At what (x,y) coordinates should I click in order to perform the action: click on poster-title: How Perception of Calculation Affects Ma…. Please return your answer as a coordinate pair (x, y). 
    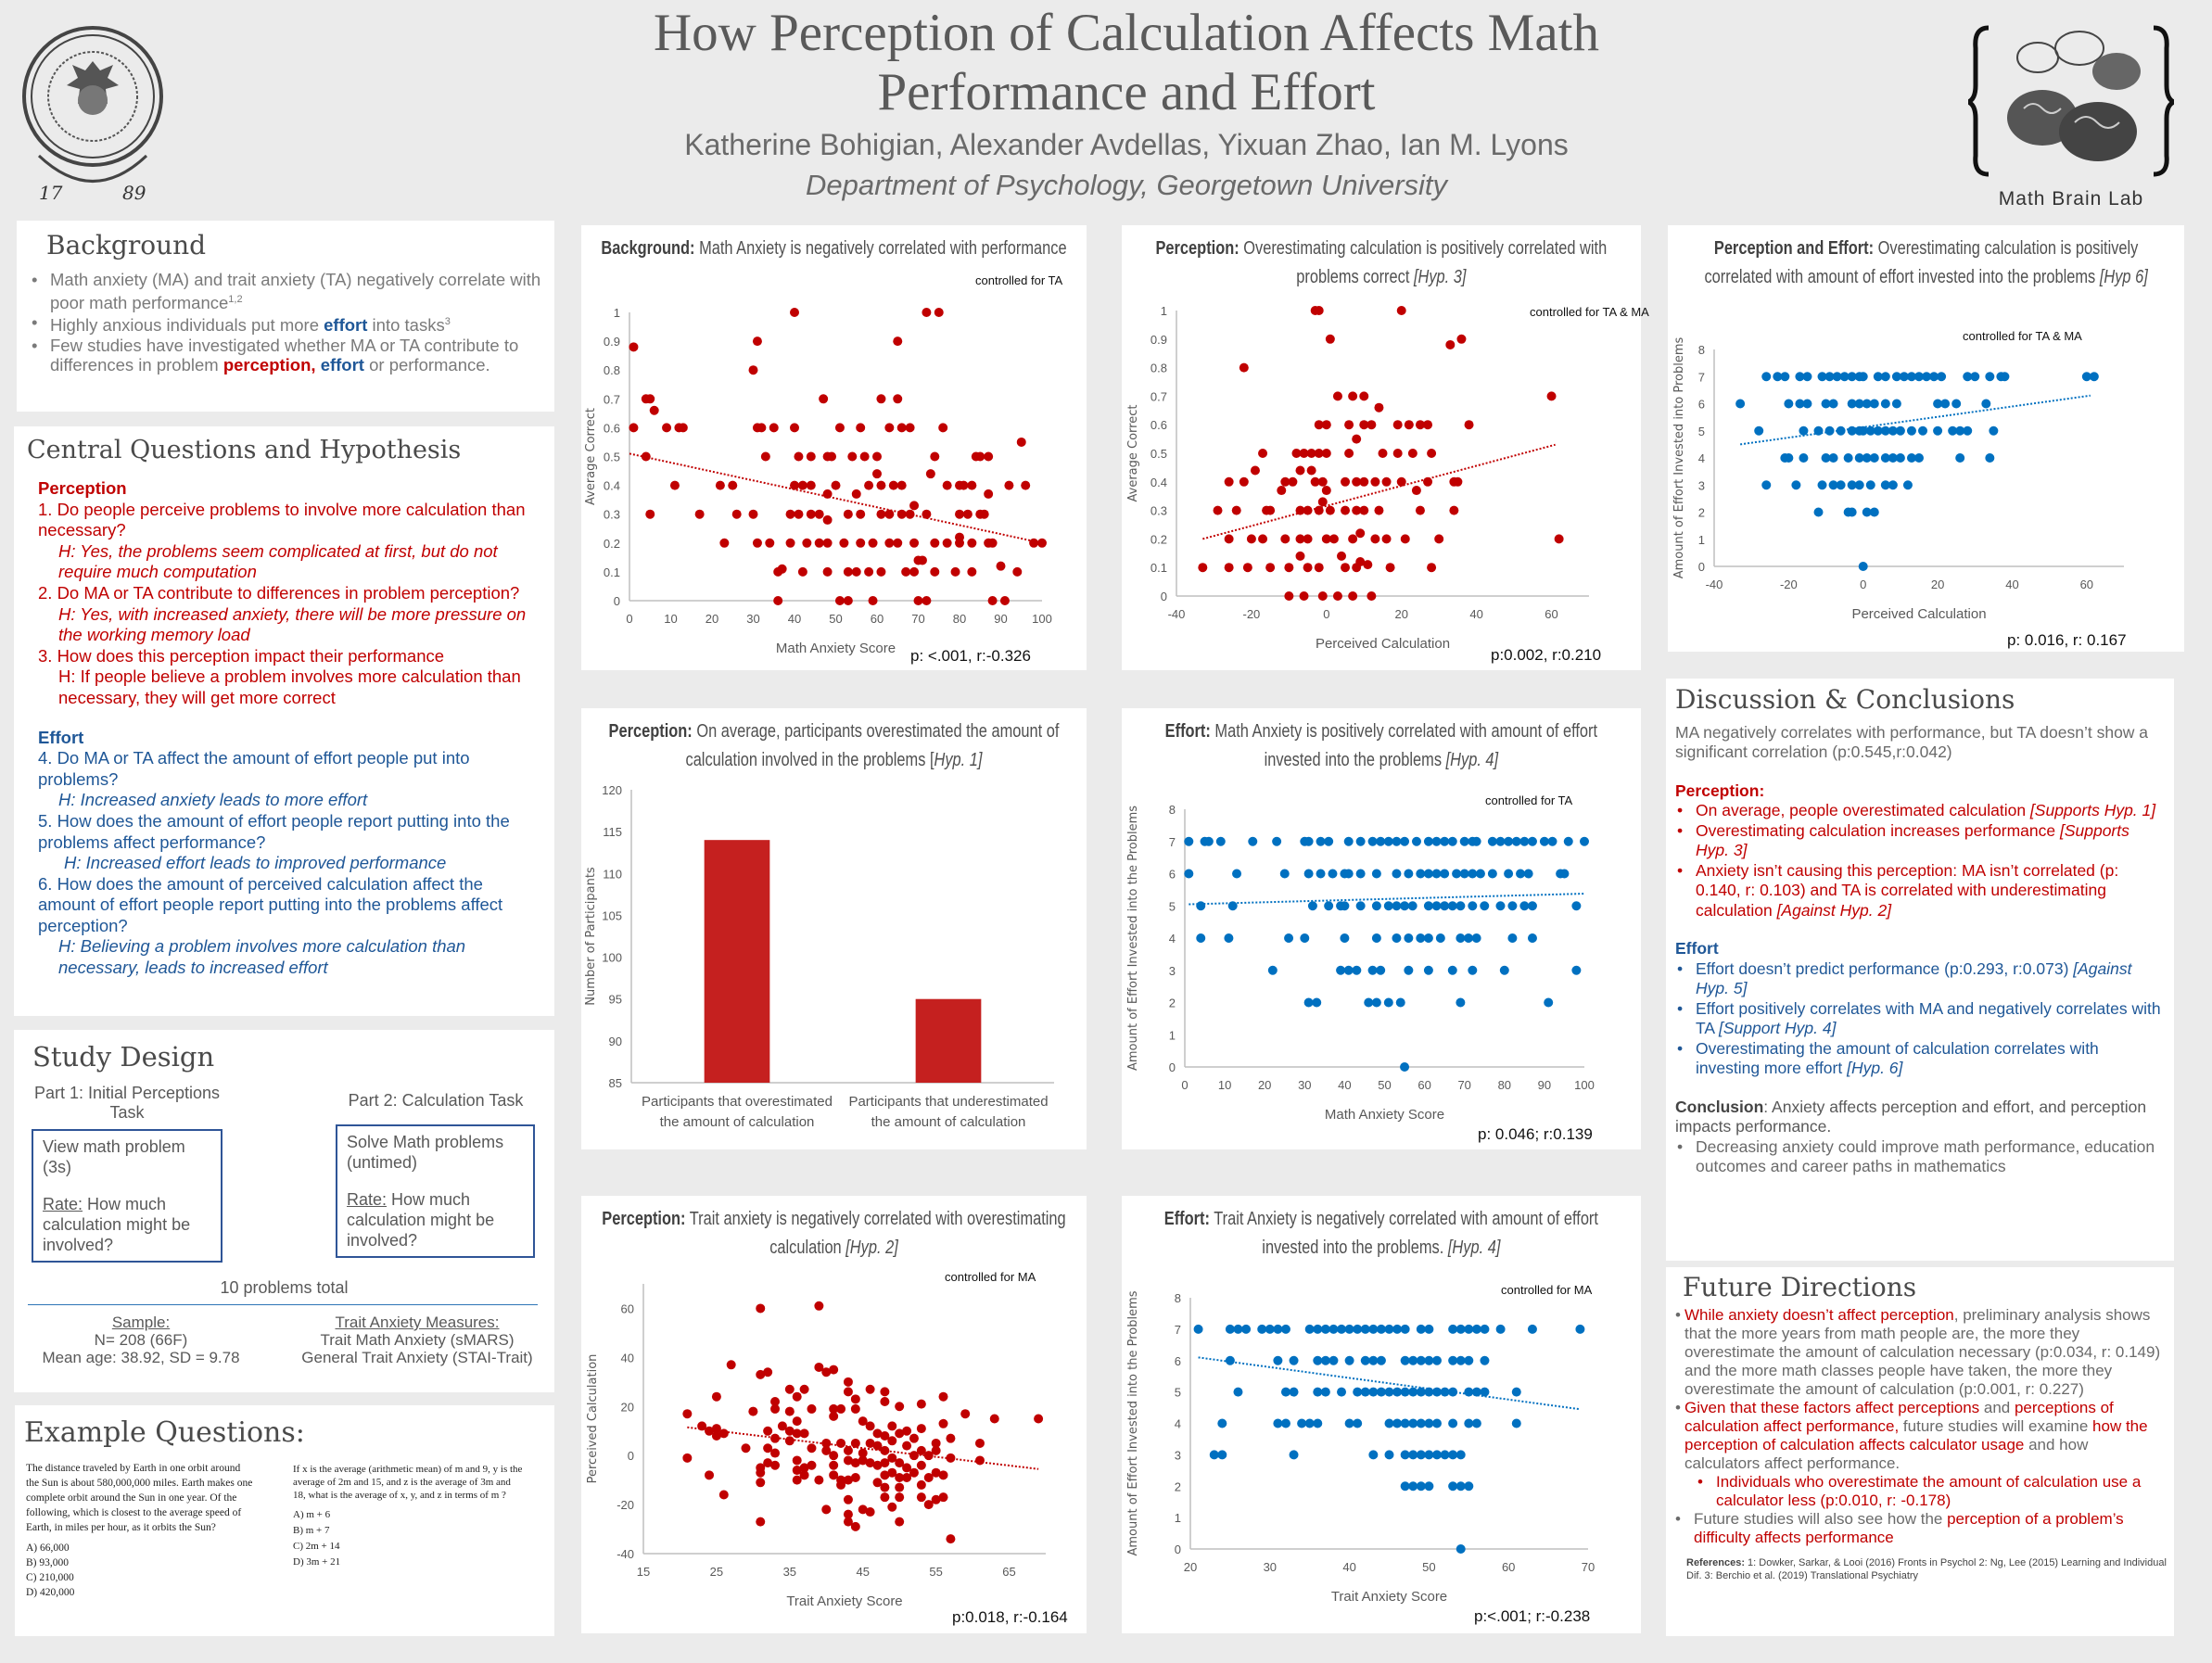
    Looking at the image, I should click on (1126, 63).